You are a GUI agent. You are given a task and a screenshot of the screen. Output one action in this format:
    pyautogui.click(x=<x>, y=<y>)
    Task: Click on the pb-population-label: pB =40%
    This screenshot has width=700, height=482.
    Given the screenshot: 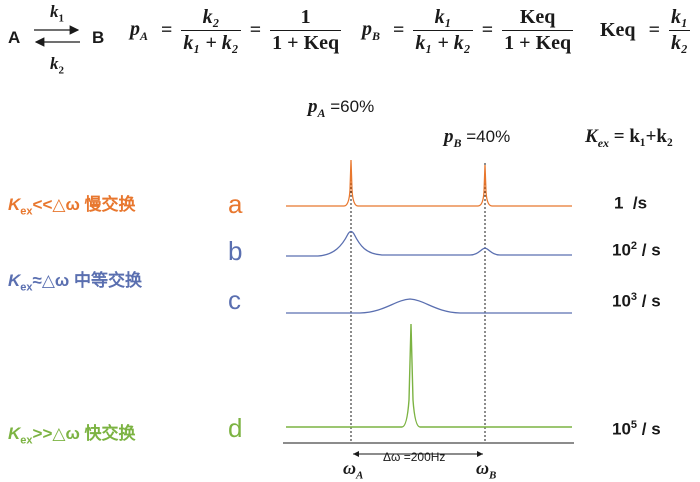 What is the action you would take?
    pyautogui.click(x=477, y=138)
    